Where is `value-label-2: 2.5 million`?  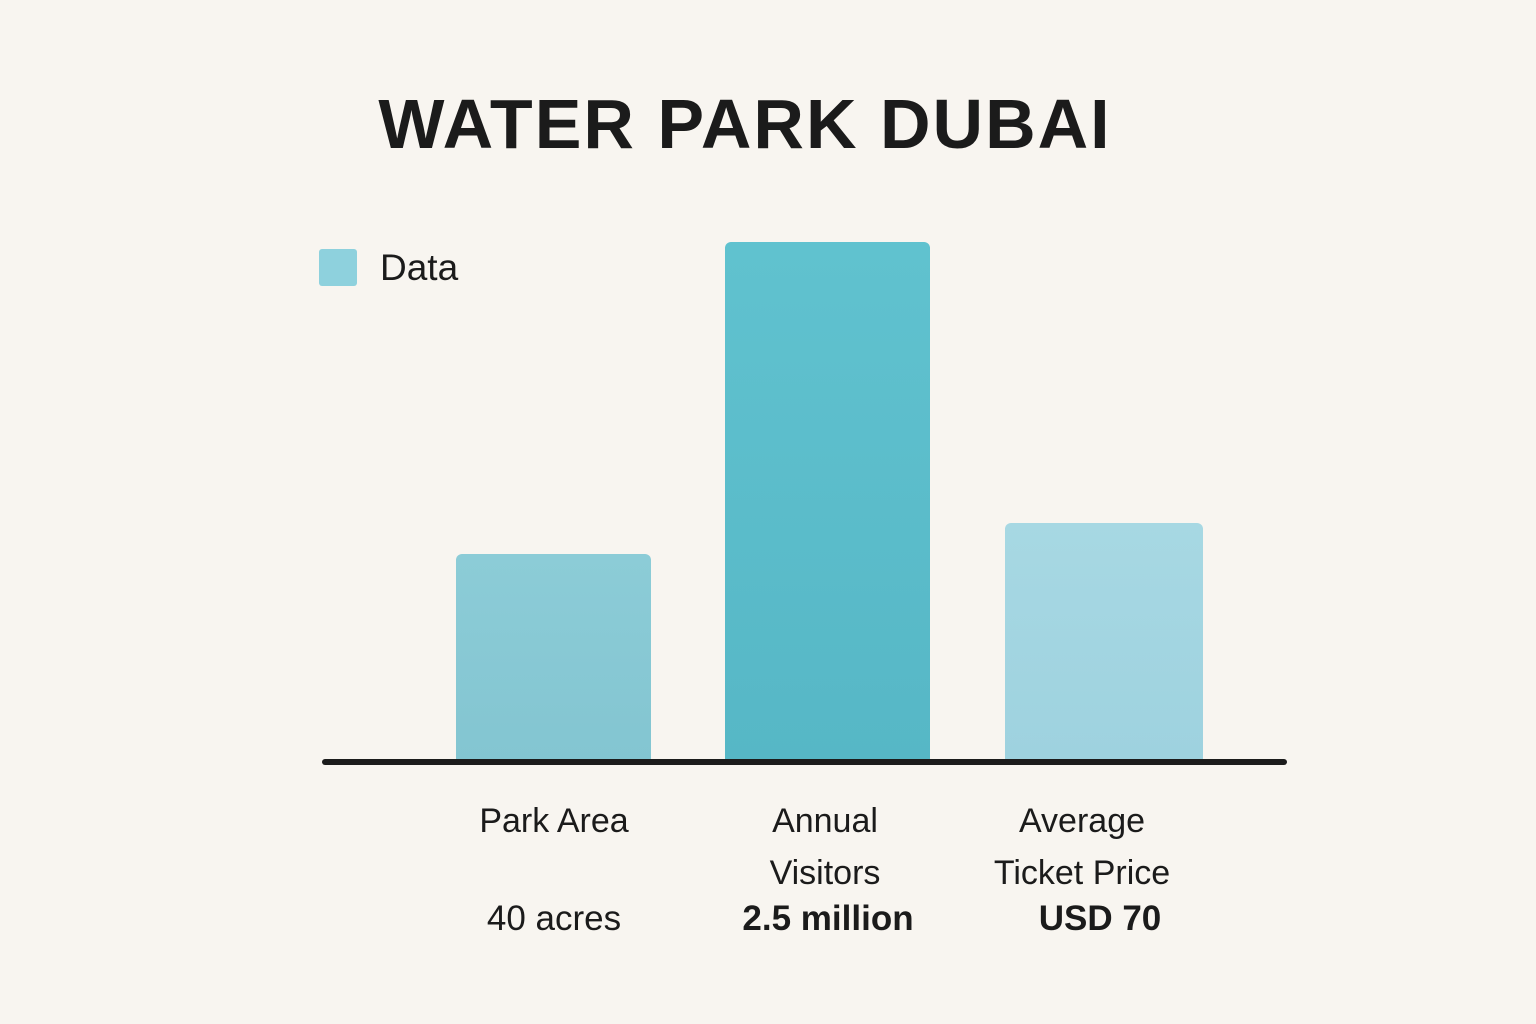 value-label-2: 2.5 million is located at coordinates (828, 918).